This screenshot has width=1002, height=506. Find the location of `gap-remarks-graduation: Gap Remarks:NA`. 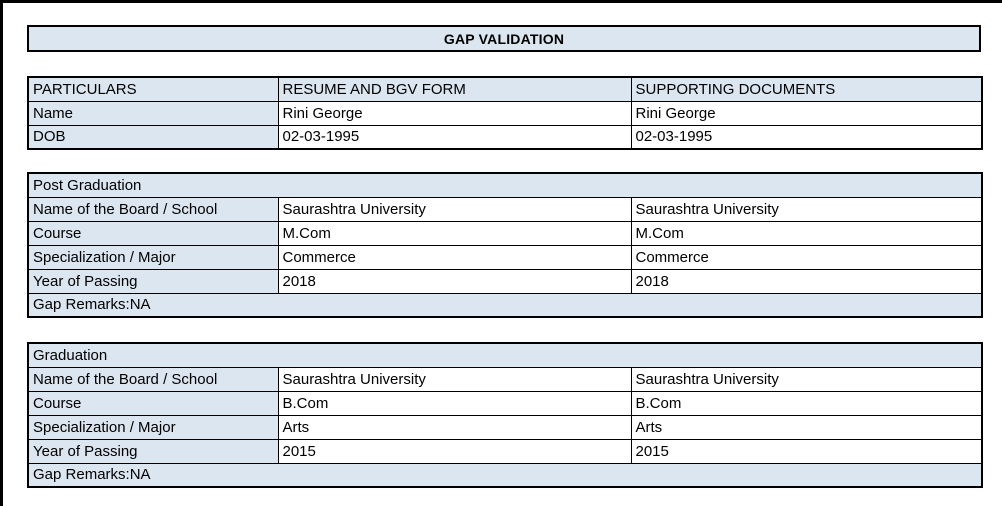

gap-remarks-graduation: Gap Remarks:NA is located at coordinates (505, 475).